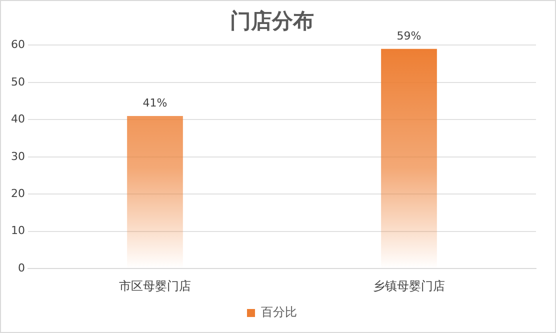 The image size is (556, 333). I want to click on legend-label: 百分比, so click(279, 312).